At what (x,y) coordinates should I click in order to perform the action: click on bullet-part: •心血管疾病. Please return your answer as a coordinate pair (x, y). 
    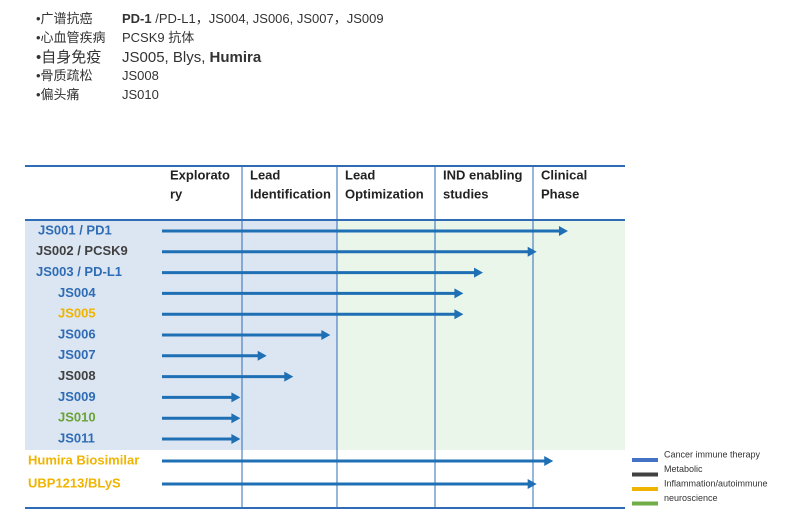
    Looking at the image, I should click on (71, 37).